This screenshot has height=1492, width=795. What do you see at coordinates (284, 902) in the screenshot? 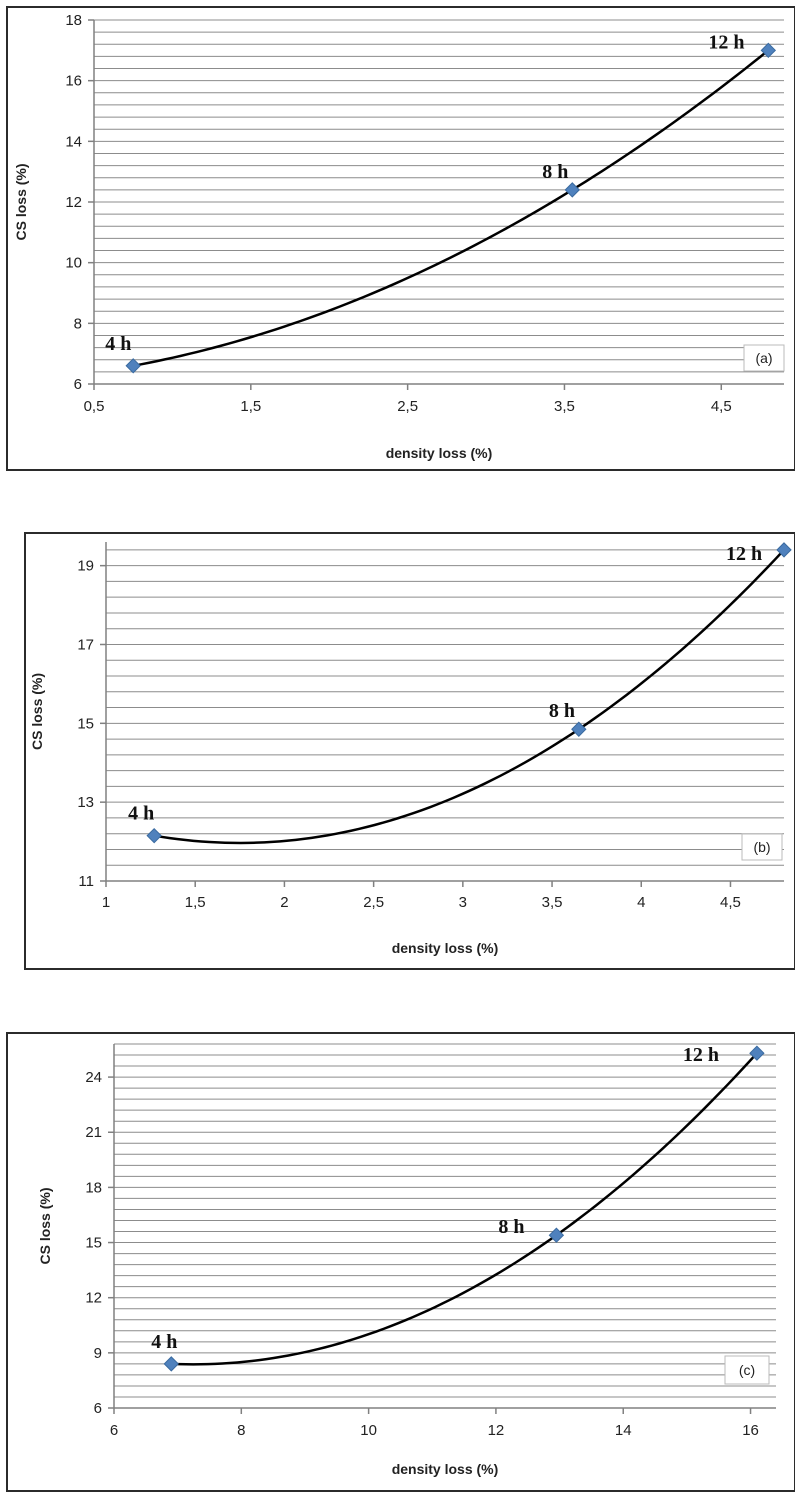
I see `chart-b-x-tick-label: 2` at bounding box center [284, 902].